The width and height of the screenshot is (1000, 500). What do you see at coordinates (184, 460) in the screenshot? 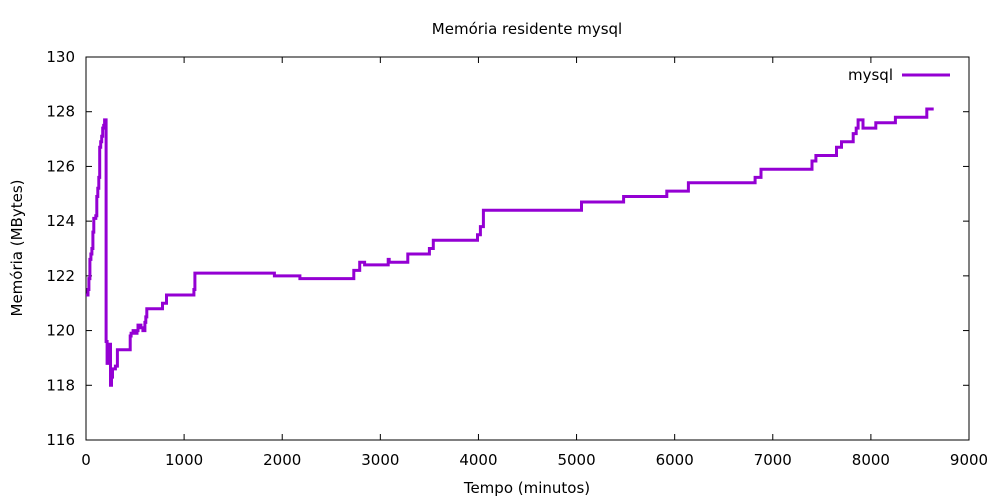
I see `x-tick-label: 1000` at bounding box center [184, 460].